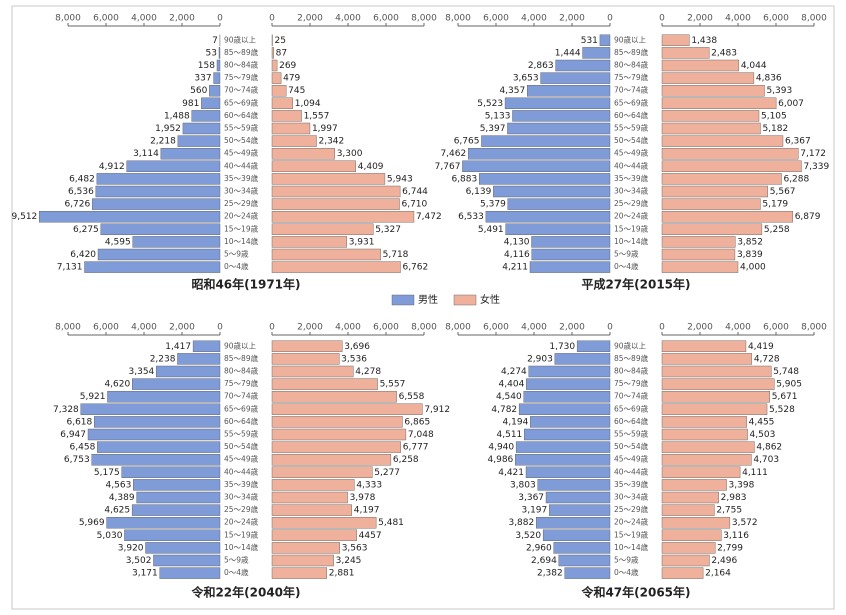 The width and height of the screenshot is (846, 615). I want to click on value-label: 5,175, so click(107, 473).